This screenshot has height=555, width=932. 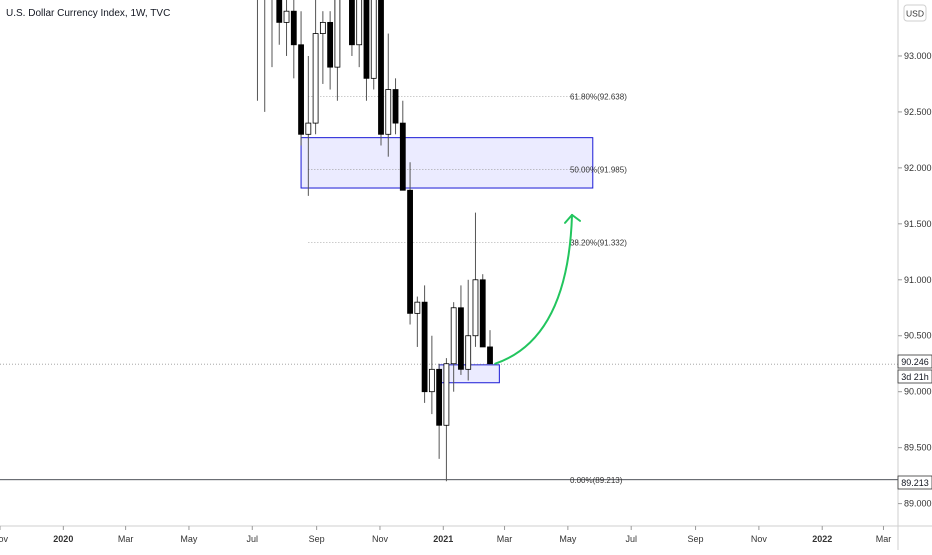 What do you see at coordinates (918, 112) in the screenshot?
I see `price-tick-label: 92.500` at bounding box center [918, 112].